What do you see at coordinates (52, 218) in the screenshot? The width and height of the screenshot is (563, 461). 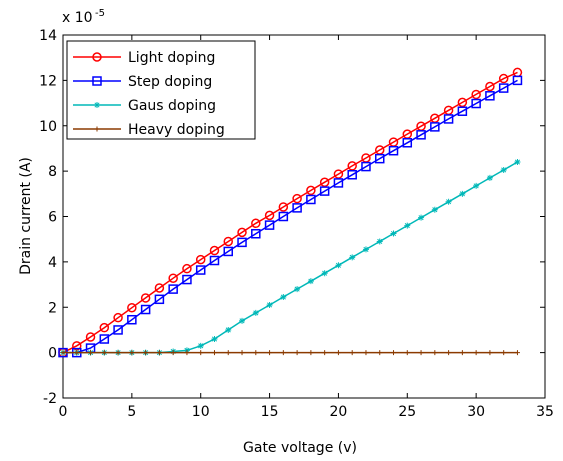 I see `y-tick-label: 6` at bounding box center [52, 218].